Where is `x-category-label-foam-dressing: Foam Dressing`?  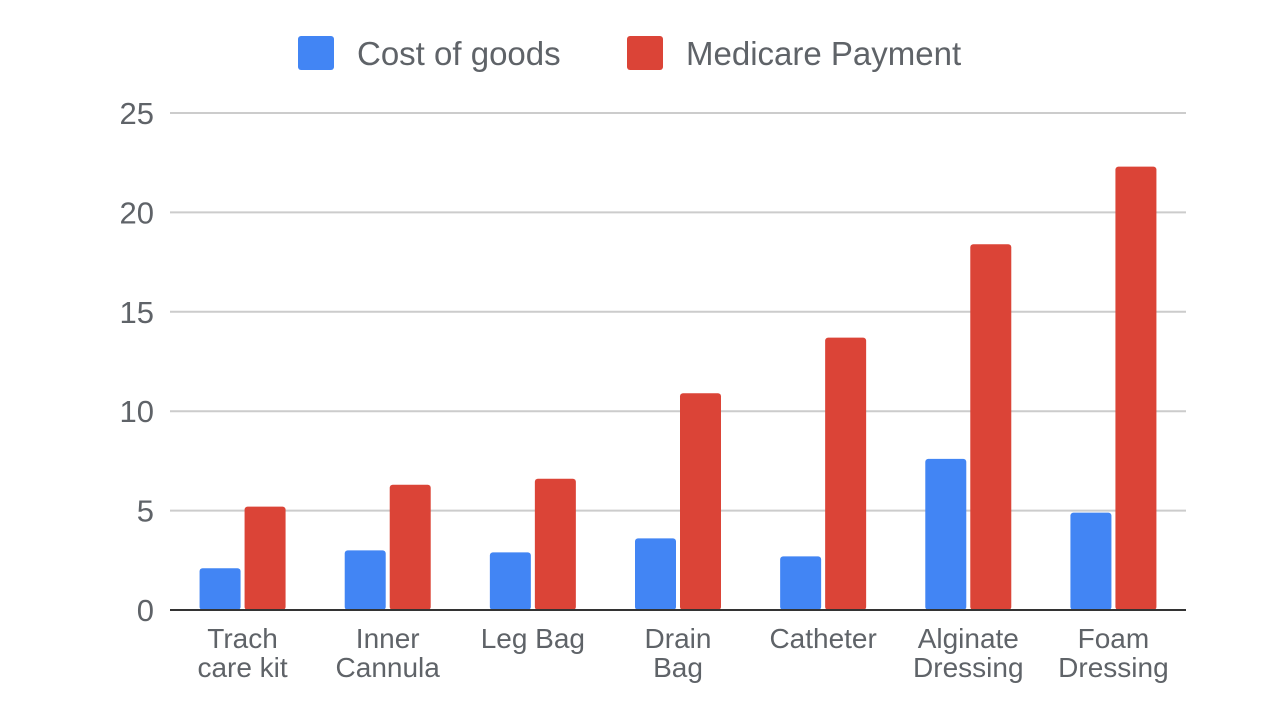
x-category-label-foam-dressing: Foam Dressing is located at coordinates (1113, 653).